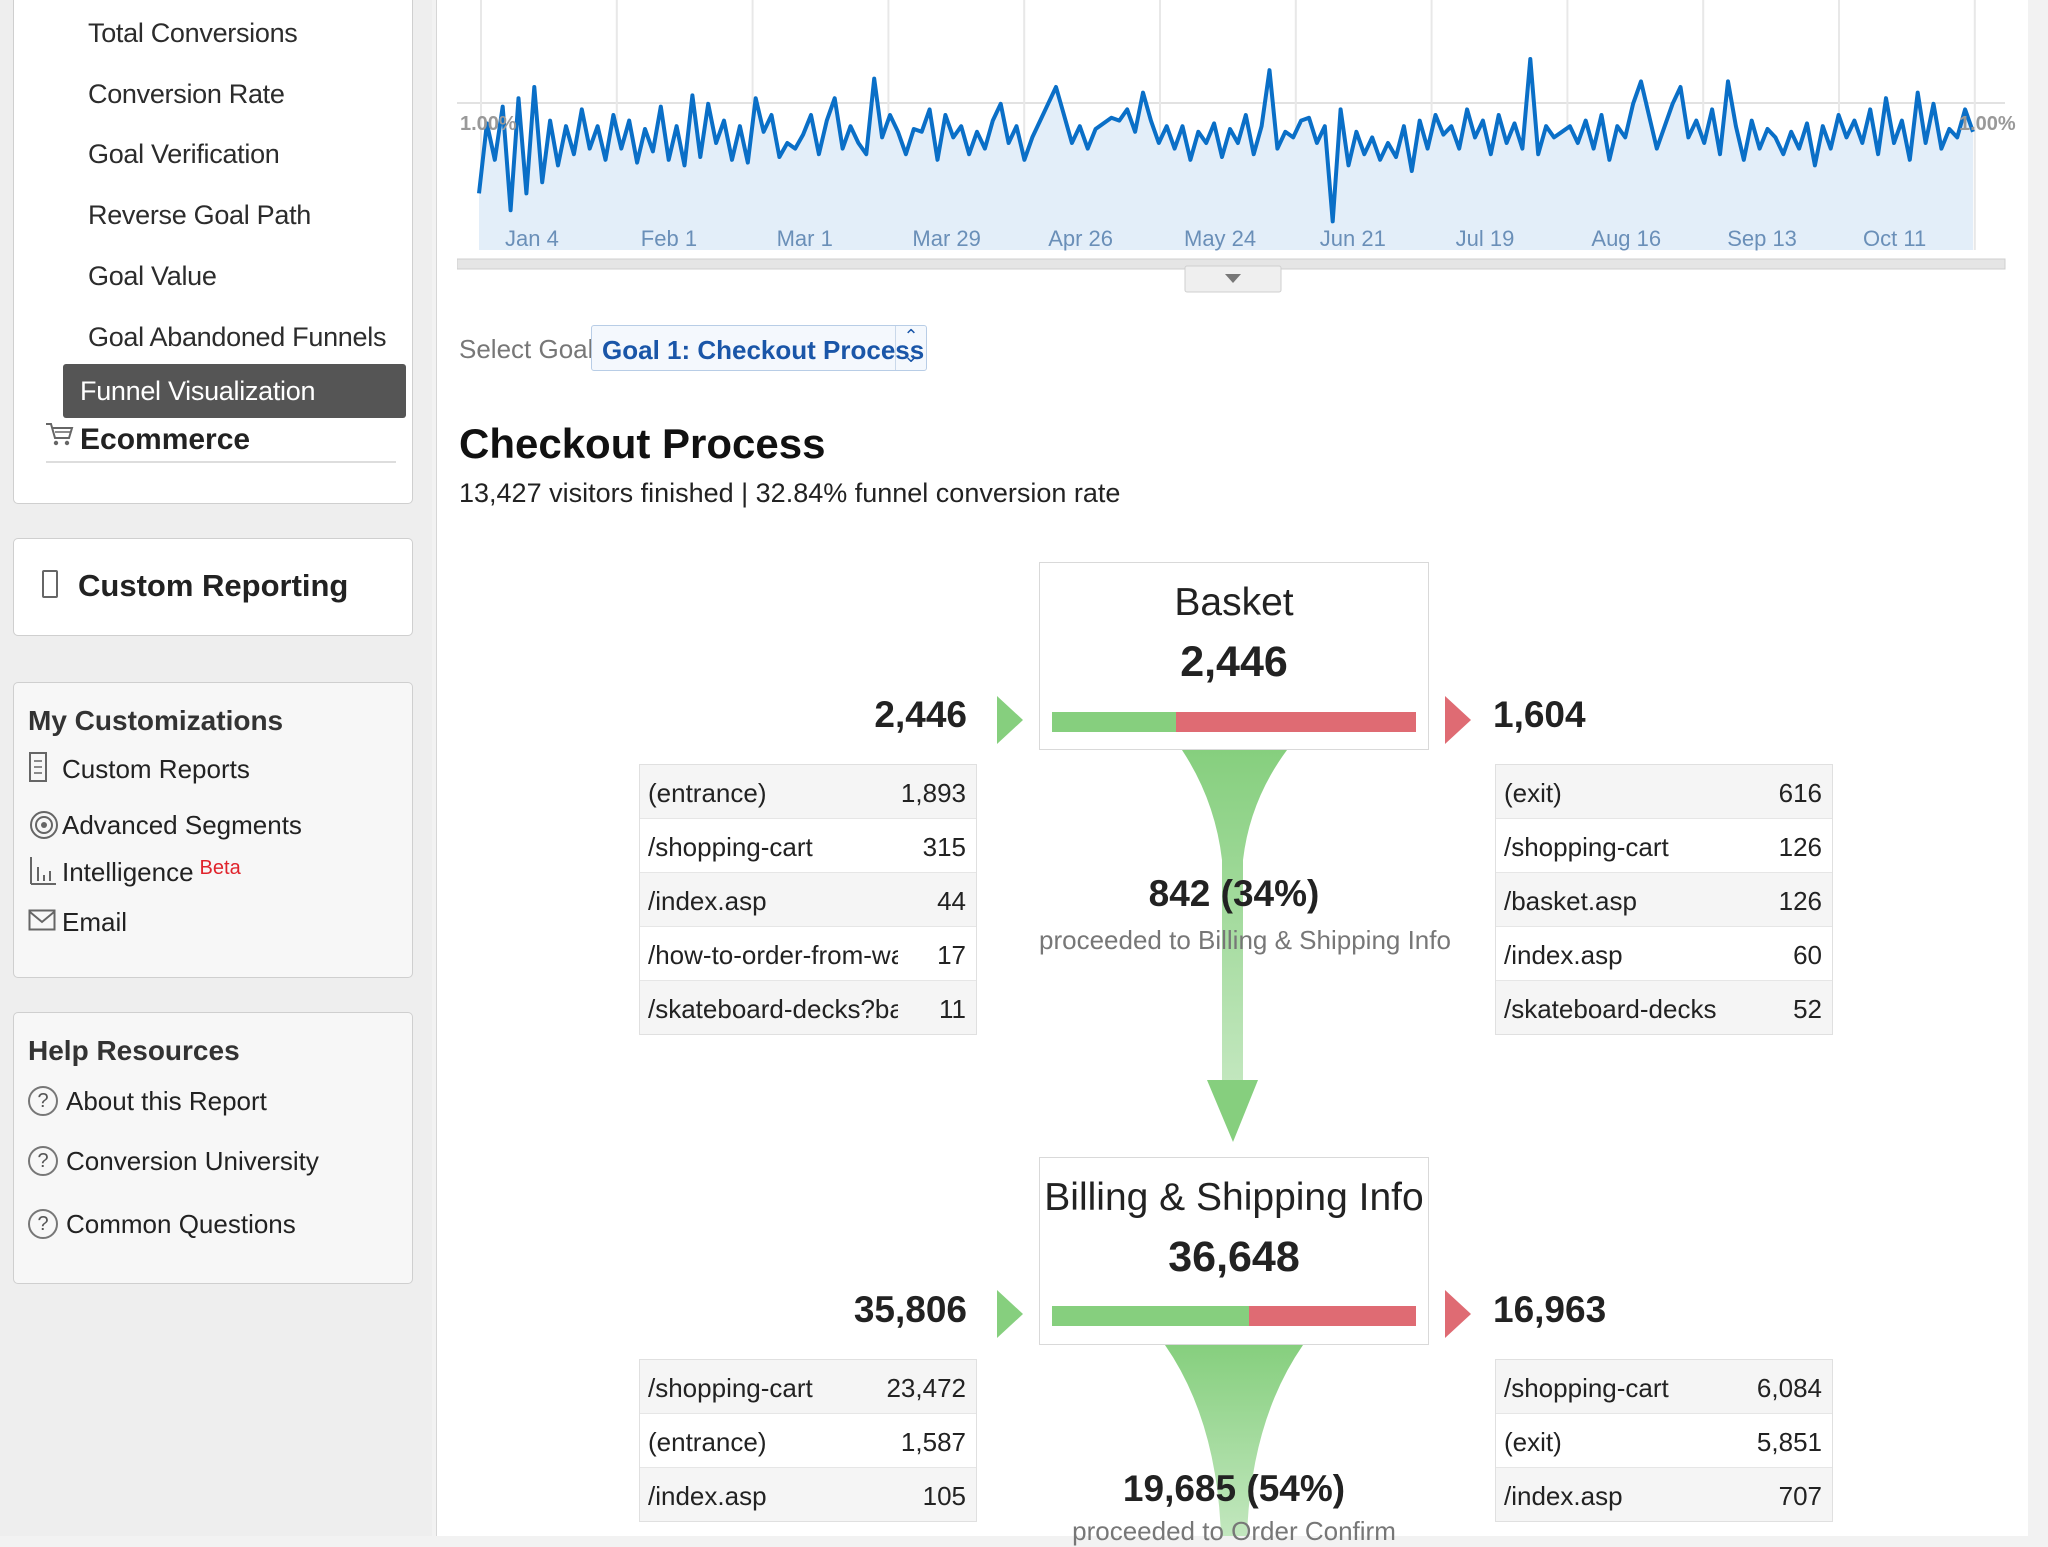 Image resolution: width=2048 pixels, height=1547 pixels. I want to click on flow-arrow-down-icon, so click(1232, 1111).